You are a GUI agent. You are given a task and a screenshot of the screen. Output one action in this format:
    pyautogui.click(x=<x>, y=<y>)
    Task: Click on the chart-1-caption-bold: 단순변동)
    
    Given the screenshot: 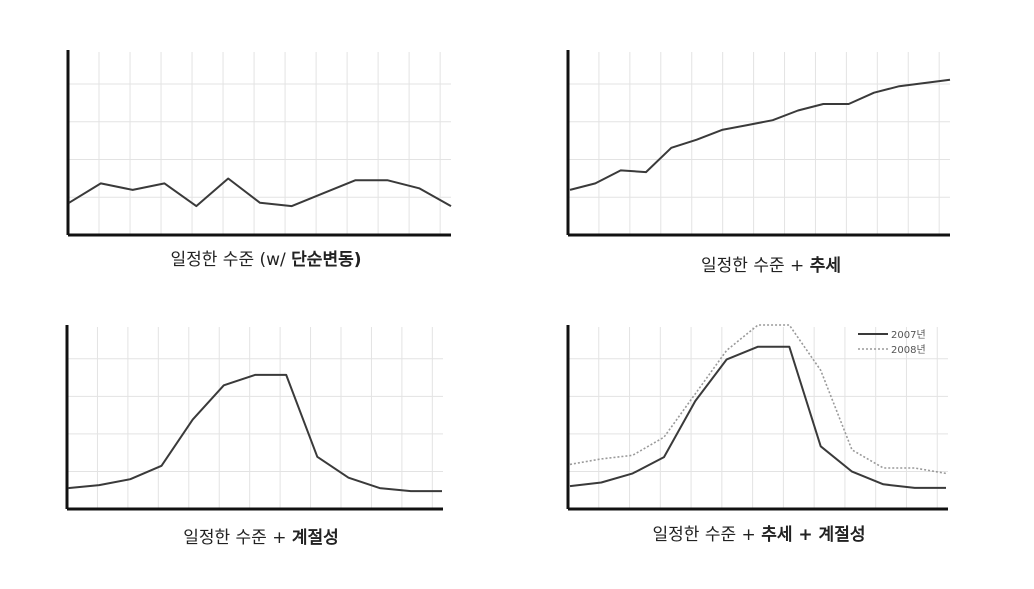 What is the action you would take?
    pyautogui.click(x=326, y=260)
    